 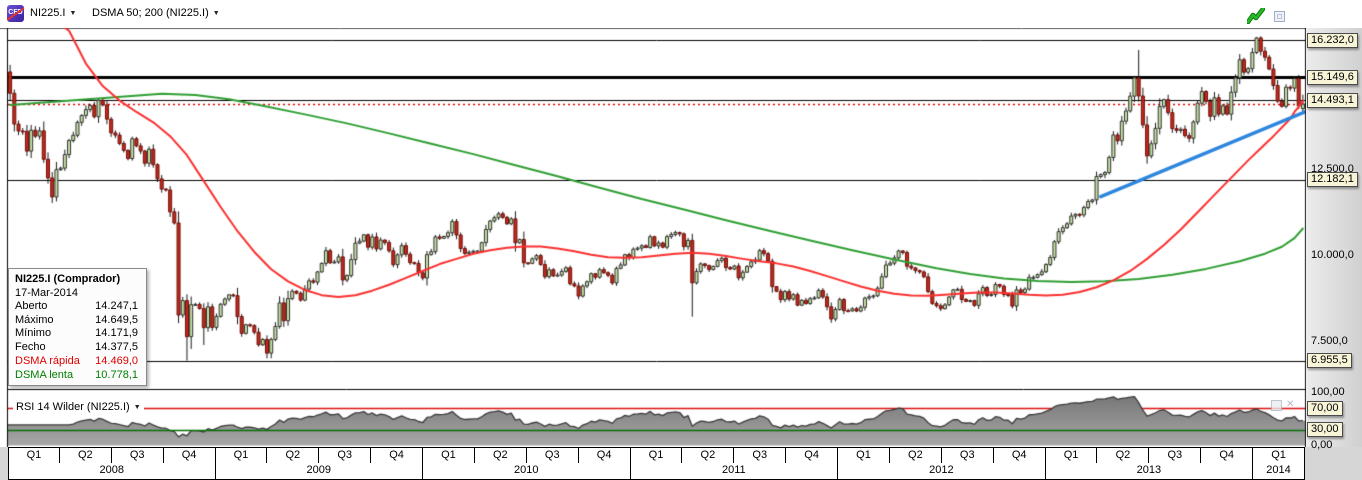 What do you see at coordinates (116, 306) in the screenshot?
I see `tooltip-row-value: 14.247,1` at bounding box center [116, 306].